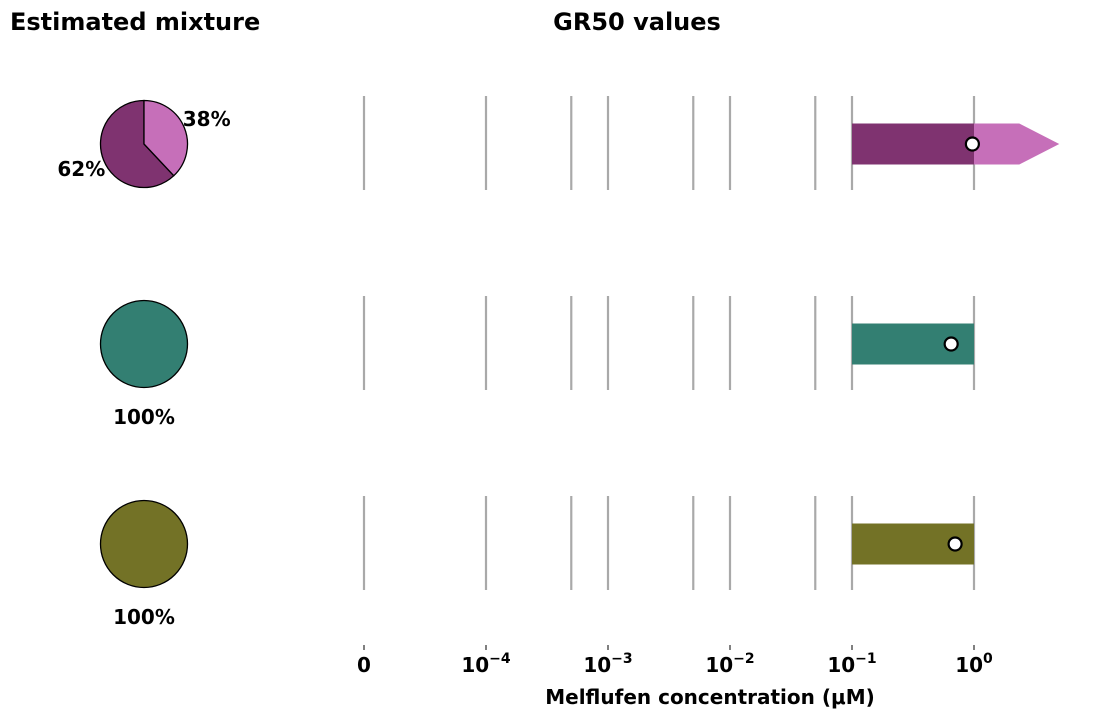 The width and height of the screenshot is (1099, 721). I want to click on x-tick-label: 10⁻¹, so click(851, 664).